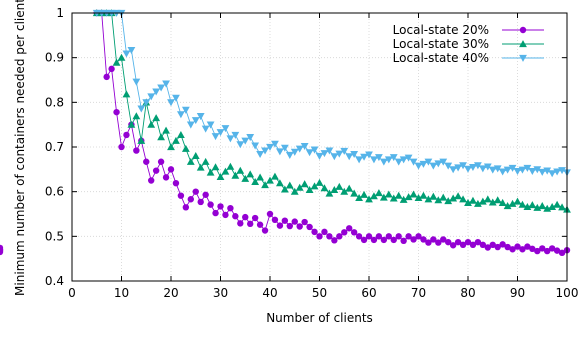  Describe the element at coordinates (269, 293) in the screenshot. I see `x-tick-label: 40` at that location.